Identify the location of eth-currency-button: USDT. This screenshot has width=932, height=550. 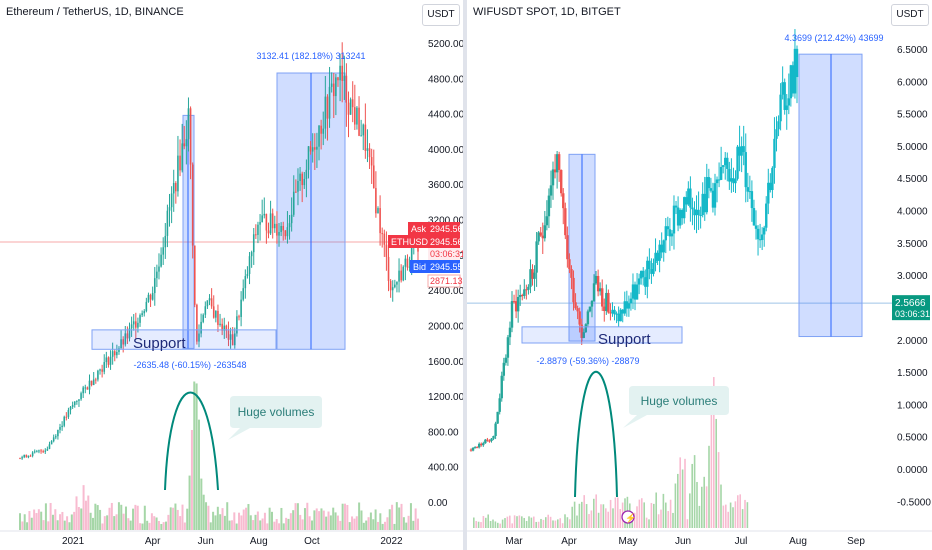
(441, 15).